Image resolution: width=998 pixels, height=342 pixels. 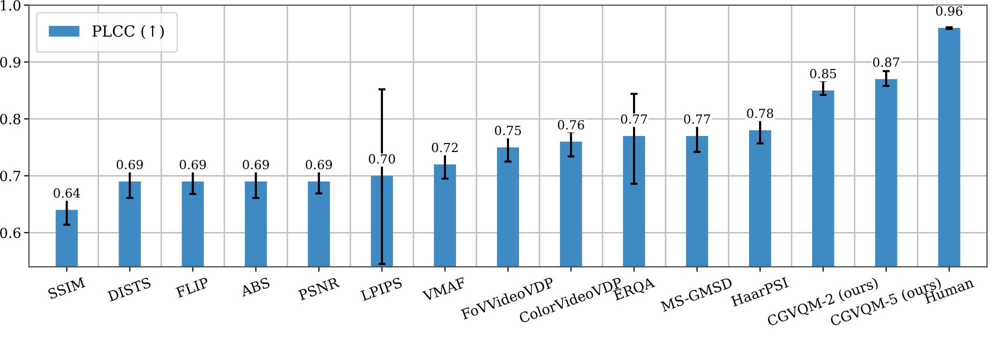 I want to click on y-tick-label: 1.0, so click(x=10, y=5).